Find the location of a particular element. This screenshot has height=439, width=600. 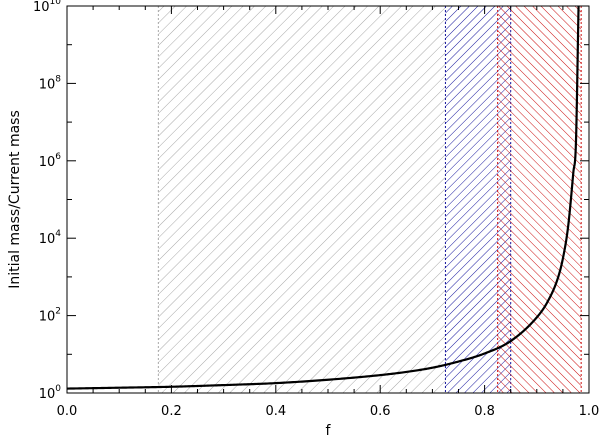

y-tick-label: 10⁸ is located at coordinates (50, 83).